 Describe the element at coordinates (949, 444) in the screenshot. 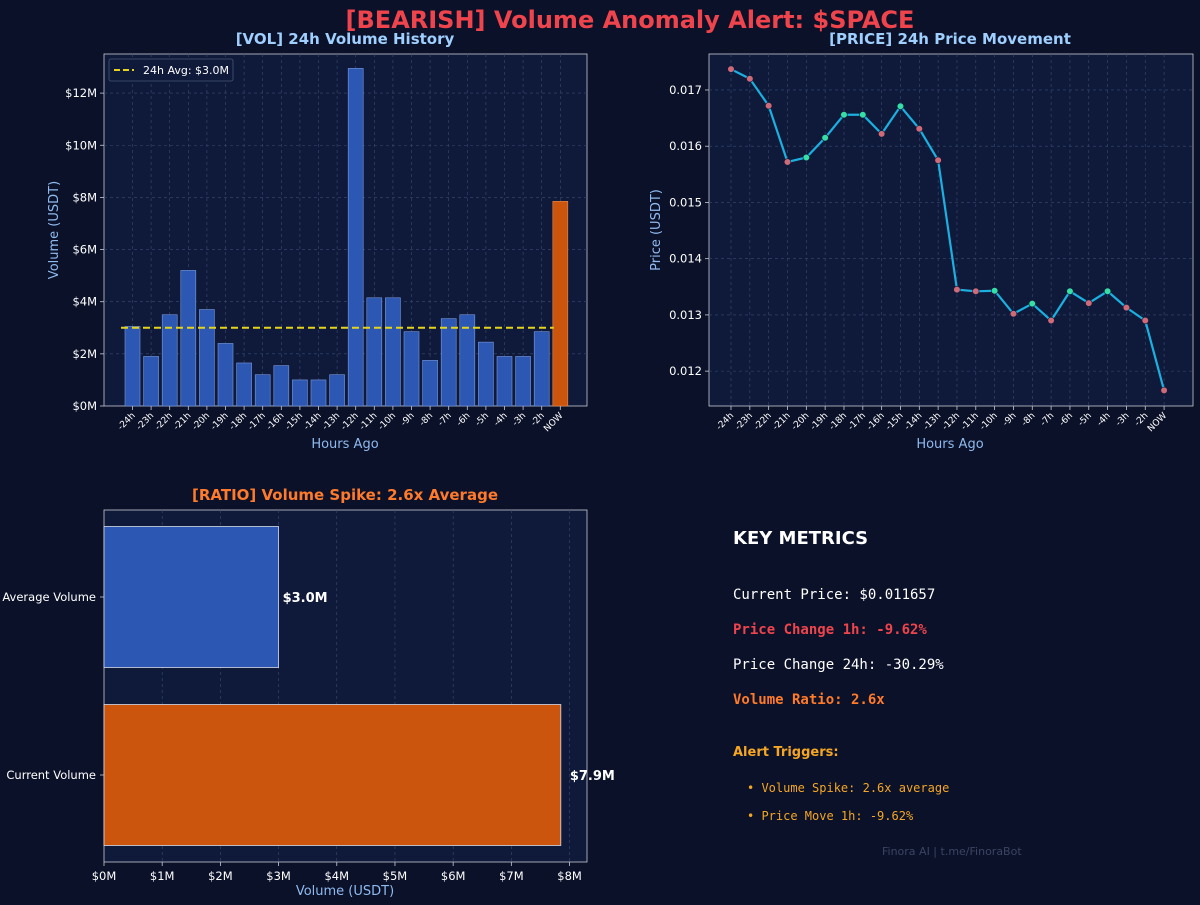

I see `price-x-axis-label: Hours Ago` at that location.